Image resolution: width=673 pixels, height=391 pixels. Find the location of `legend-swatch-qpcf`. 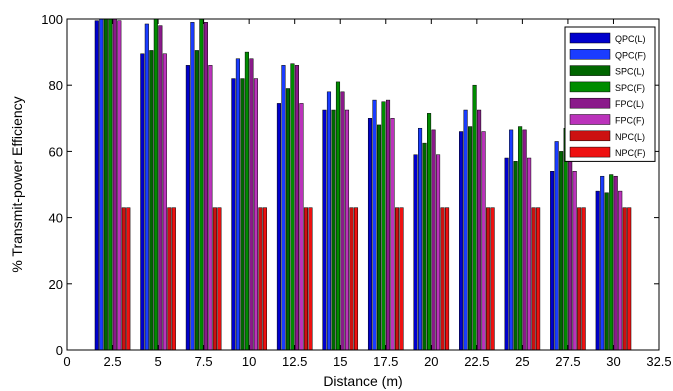

legend-swatch-qpcf is located at coordinates (590, 54).